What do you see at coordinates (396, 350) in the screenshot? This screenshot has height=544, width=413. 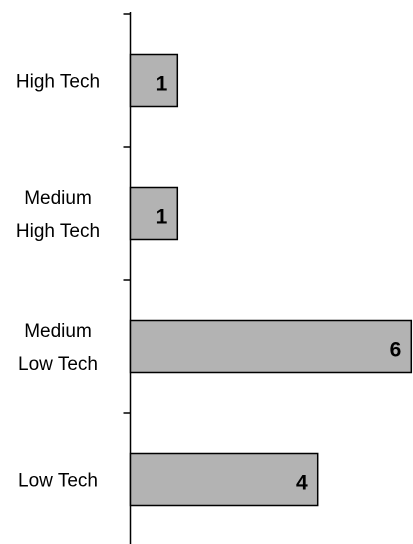 I see `data-label: 6` at bounding box center [396, 350].